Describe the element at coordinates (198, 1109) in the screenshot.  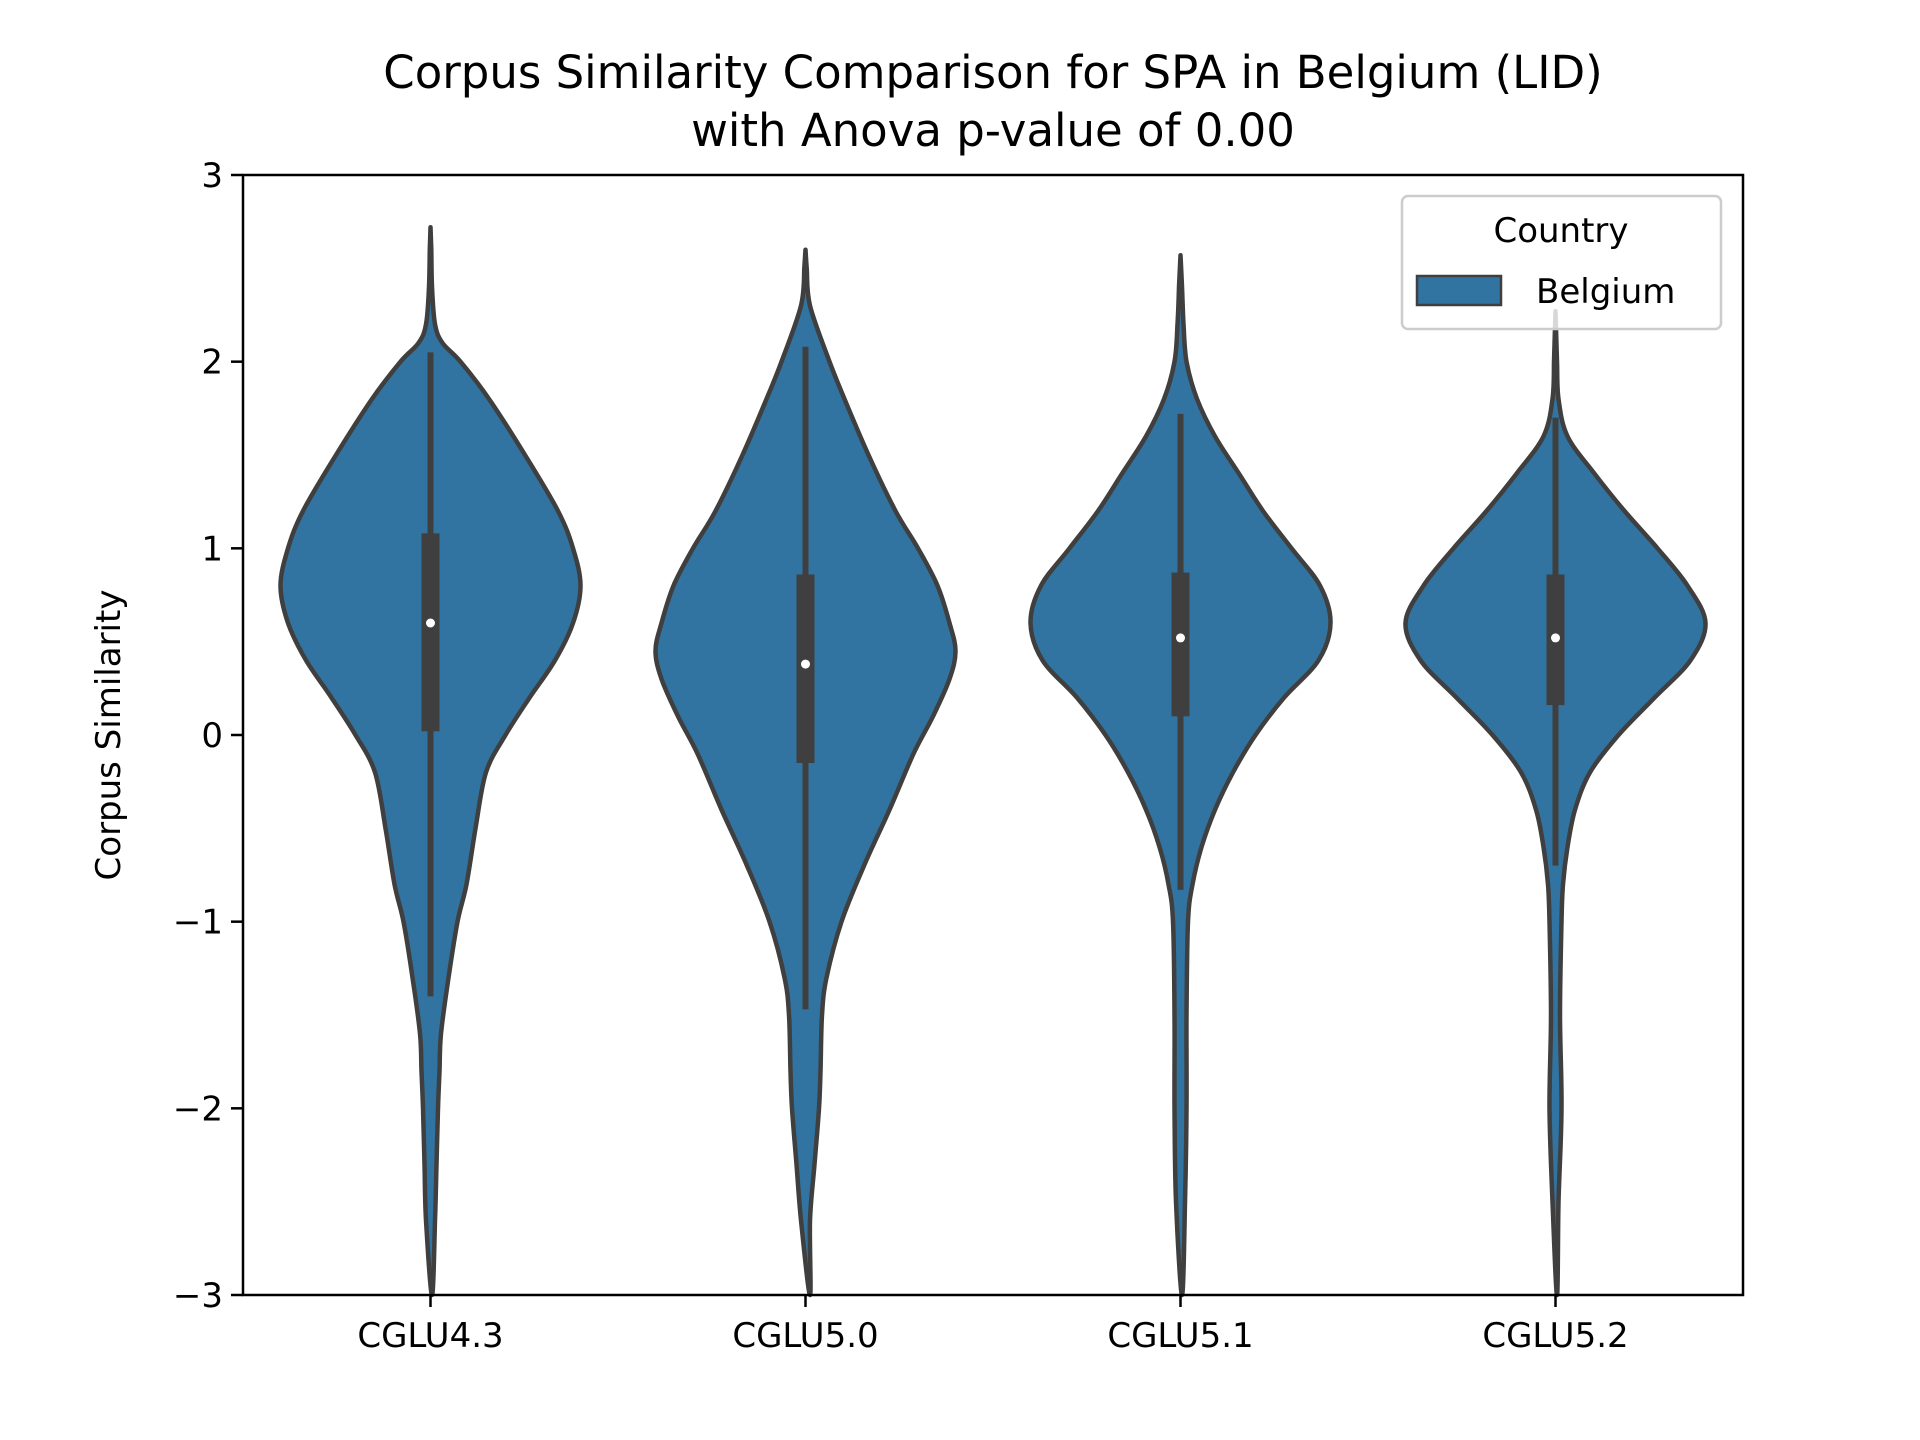
I see `y-tick-label: −2` at that location.